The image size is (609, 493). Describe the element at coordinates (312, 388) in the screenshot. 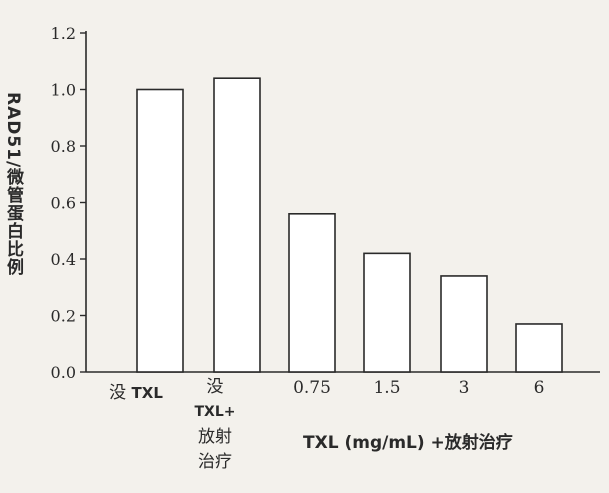

I see `x-tick-label: 0.75` at that location.